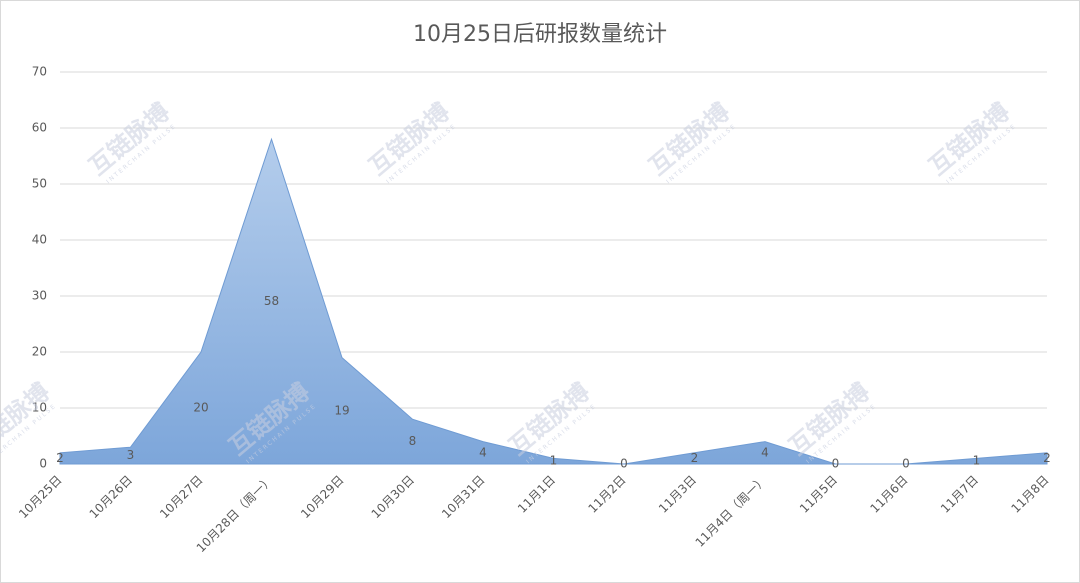 Image resolution: width=1080 pixels, height=583 pixels. What do you see at coordinates (39, 296) in the screenshot?
I see `y-tick-label: 30` at bounding box center [39, 296].